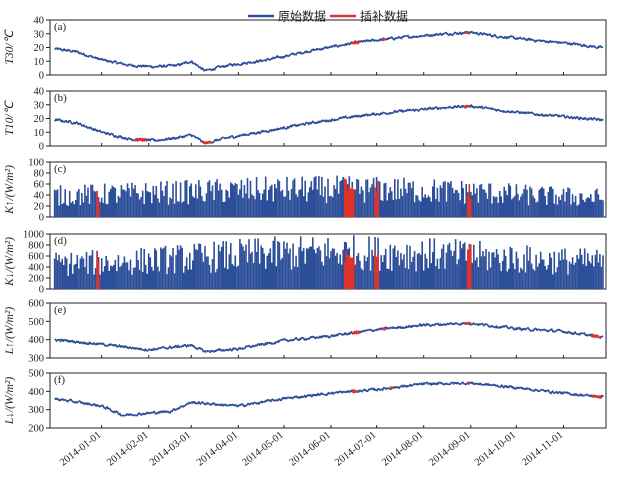 This screenshot has height=482, width=620. Describe the element at coordinates (36, 163) in the screenshot. I see `y-tick-label: 100` at that location.